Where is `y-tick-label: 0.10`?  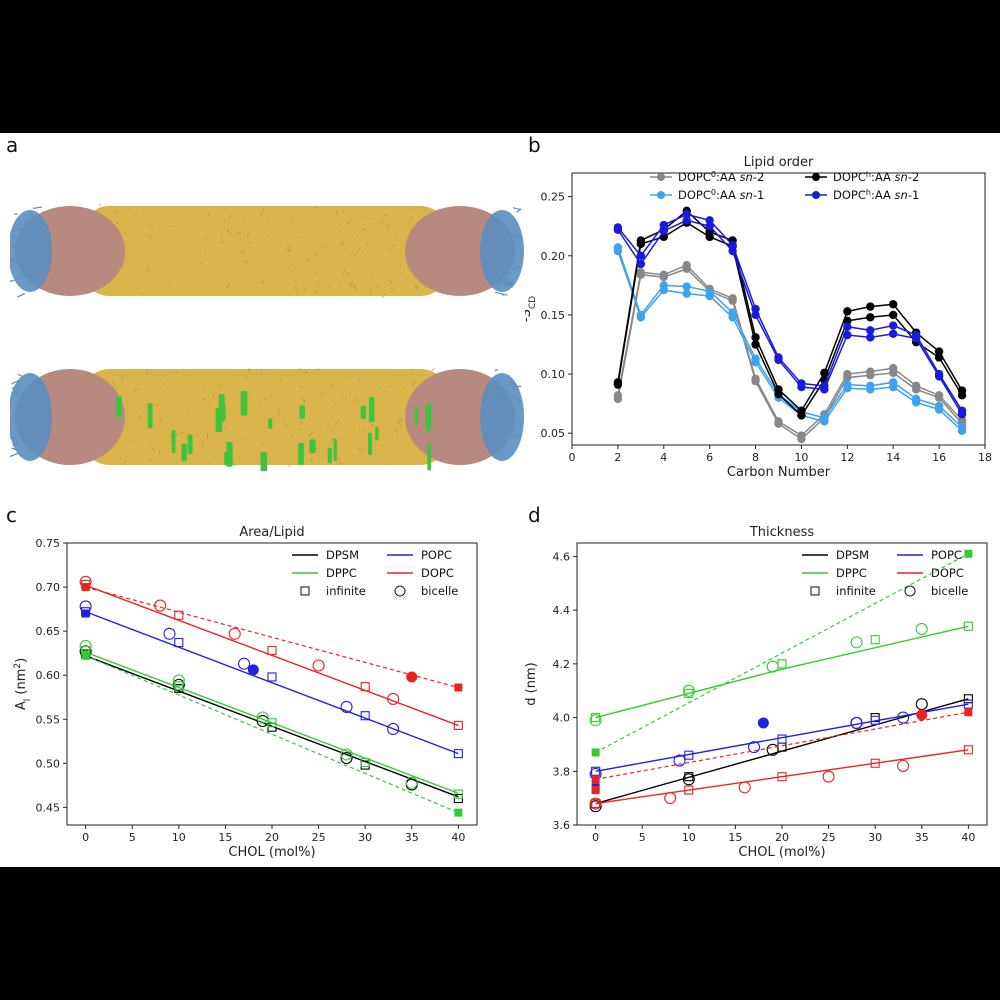
y-tick-label: 0.10 is located at coordinates (553, 374).